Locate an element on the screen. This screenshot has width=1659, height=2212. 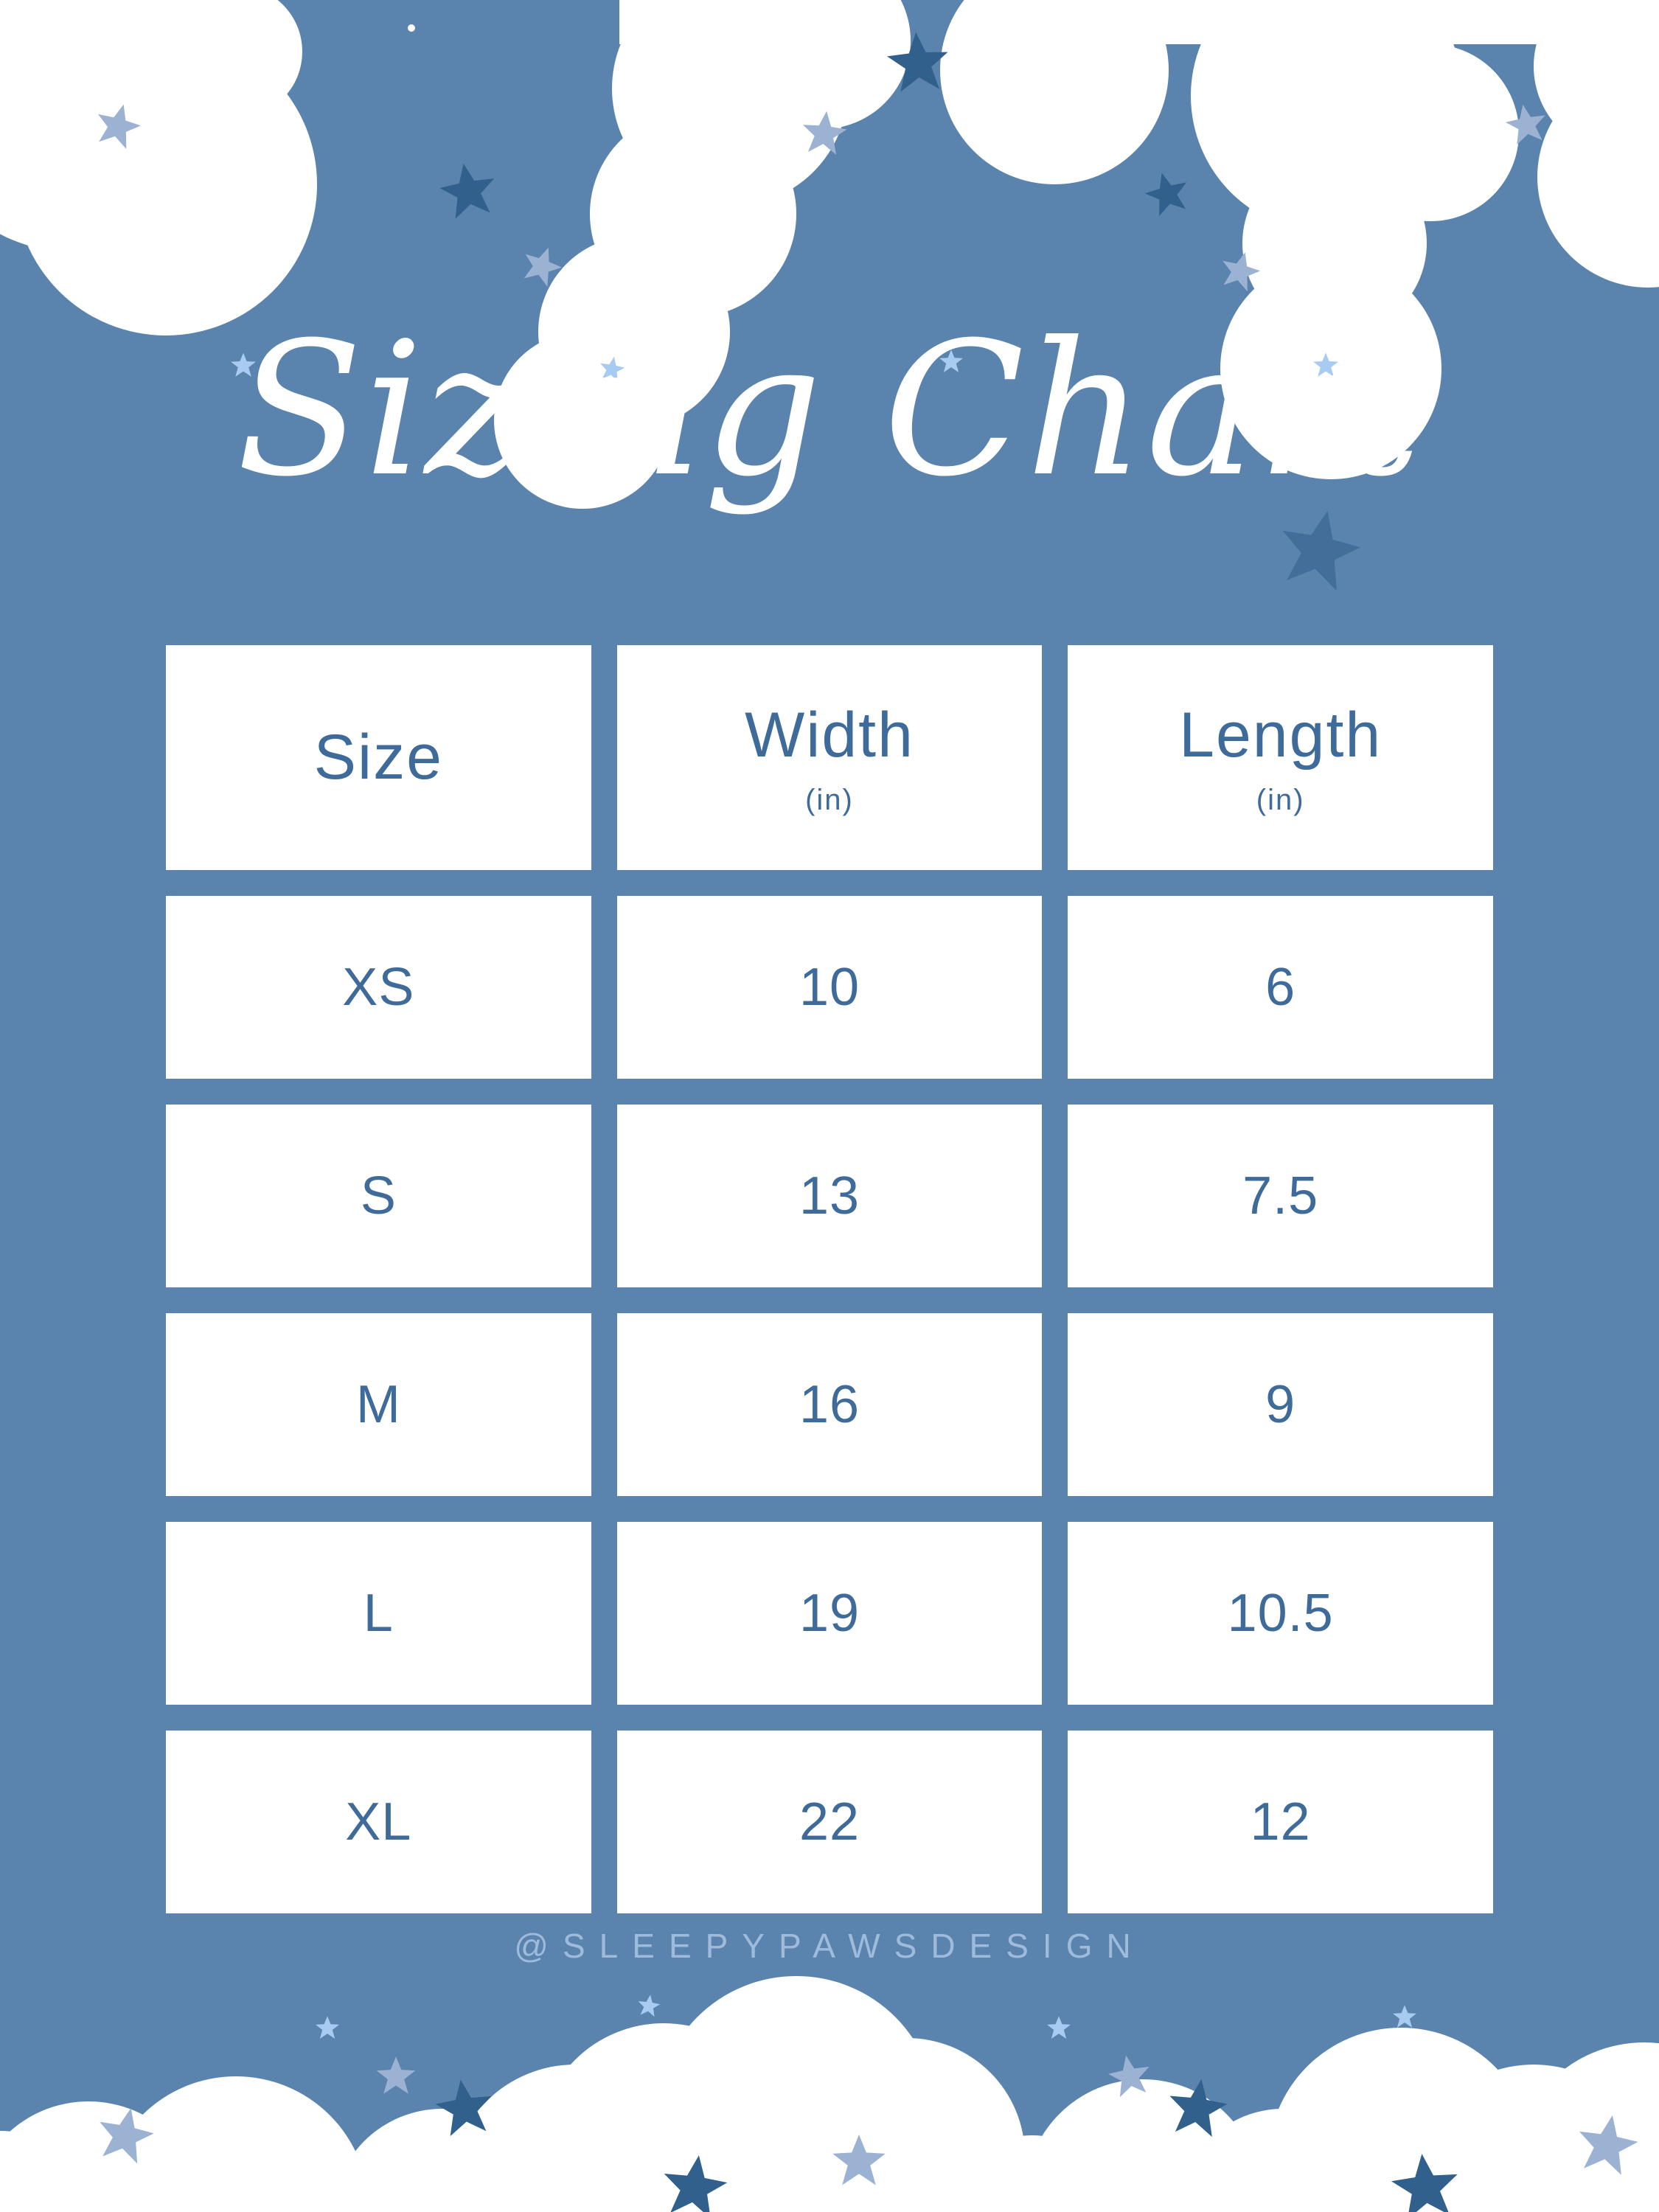
cell-size: L is located at coordinates (378, 1613).